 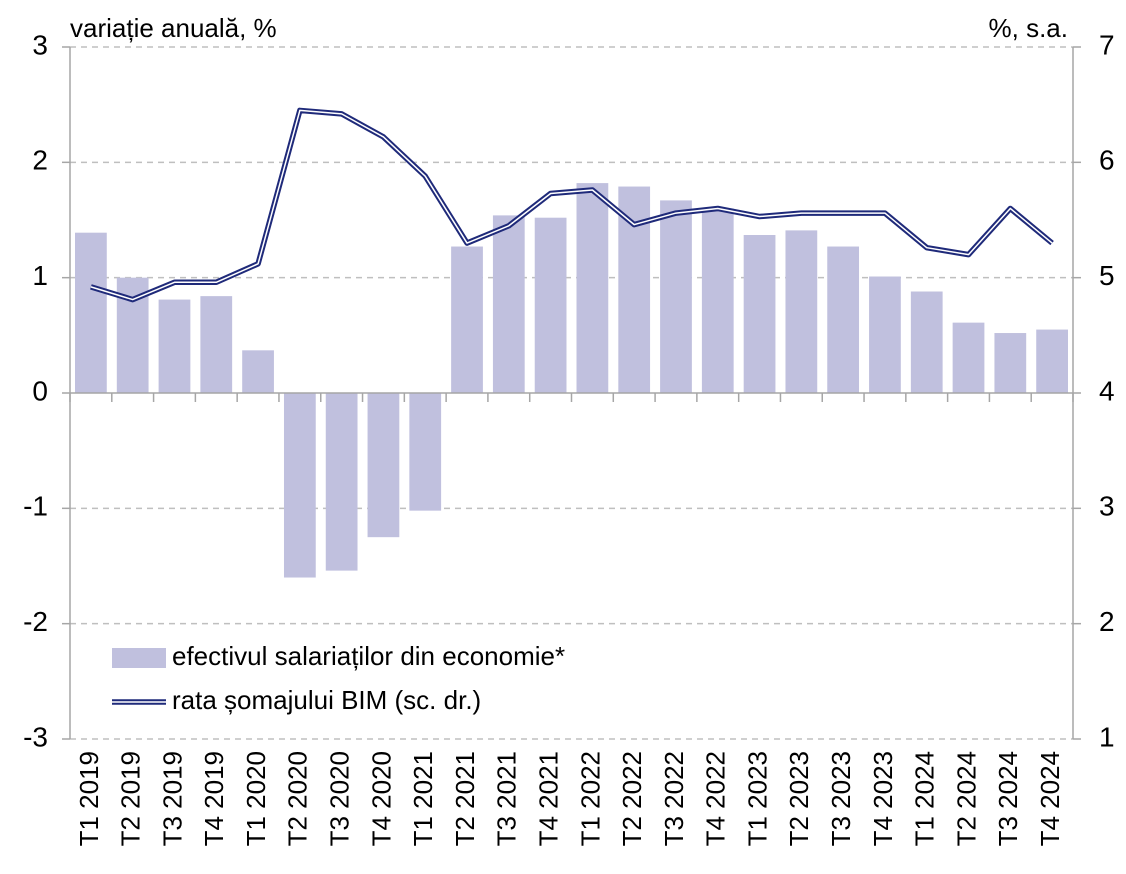 I want to click on y-tick-label: 3, so click(x=40, y=44).